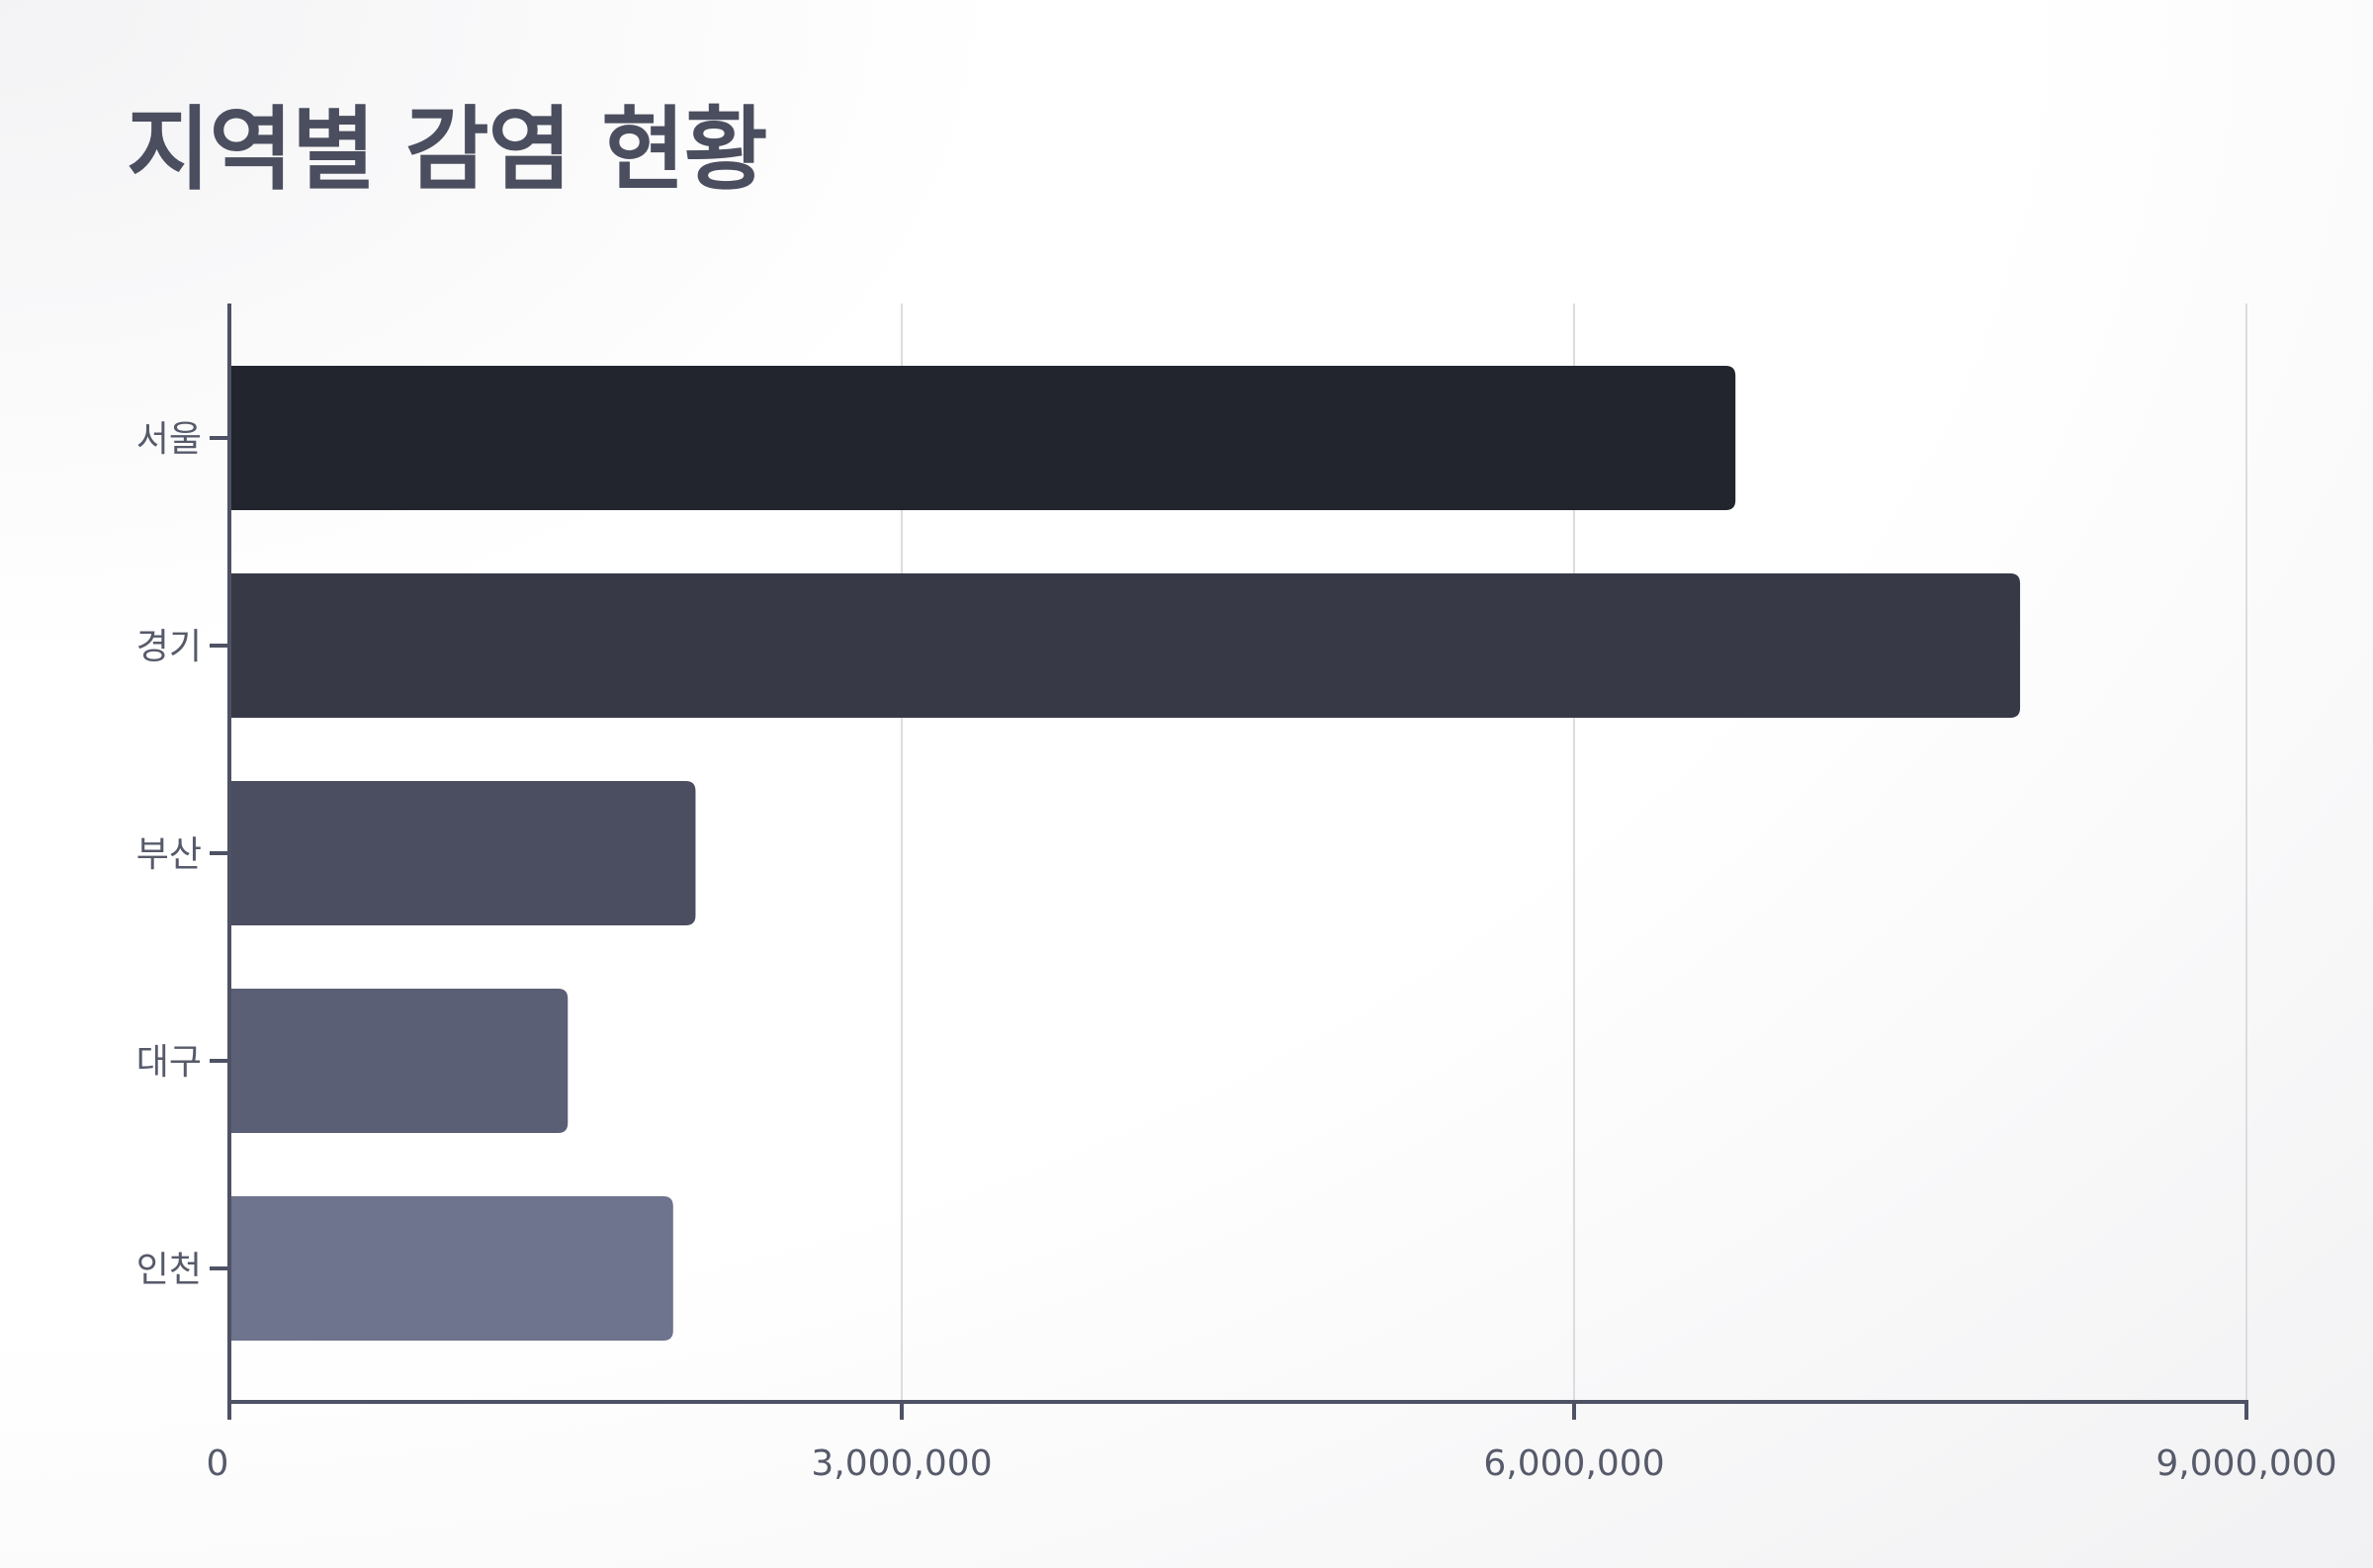 The width and height of the screenshot is (2373, 1568). Describe the element at coordinates (901, 1463) in the screenshot. I see `x-tick-label: 3,000,000` at that location.